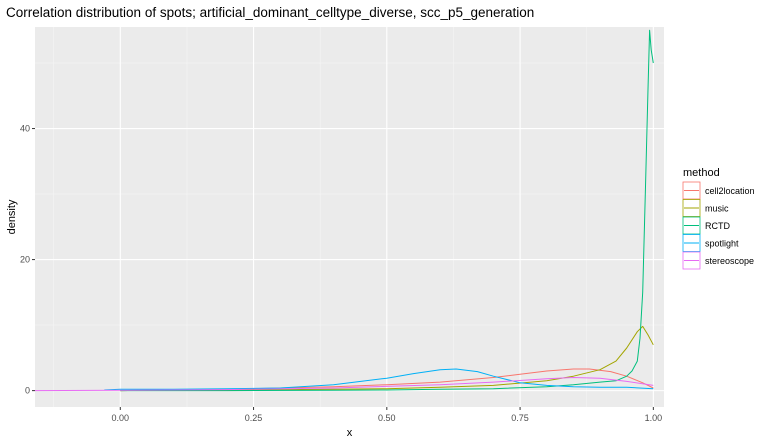 The image size is (769, 442). I want to click on series-line-stereoscope, so click(344, 384).